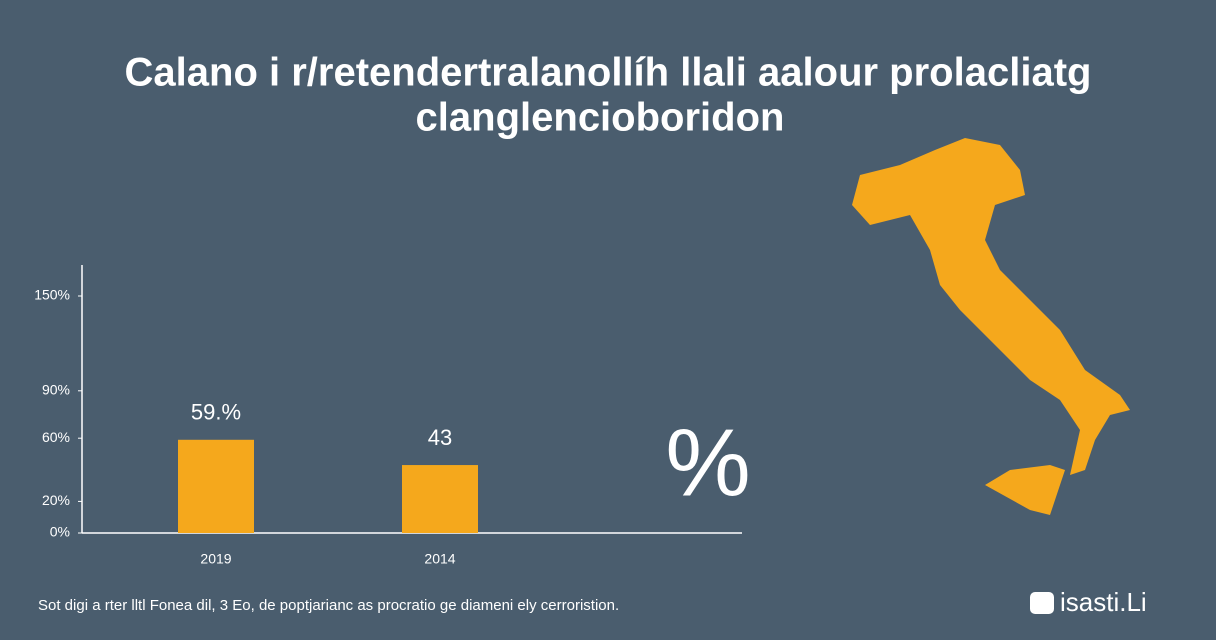  I want to click on x-tick-label: 2019, so click(215, 559).